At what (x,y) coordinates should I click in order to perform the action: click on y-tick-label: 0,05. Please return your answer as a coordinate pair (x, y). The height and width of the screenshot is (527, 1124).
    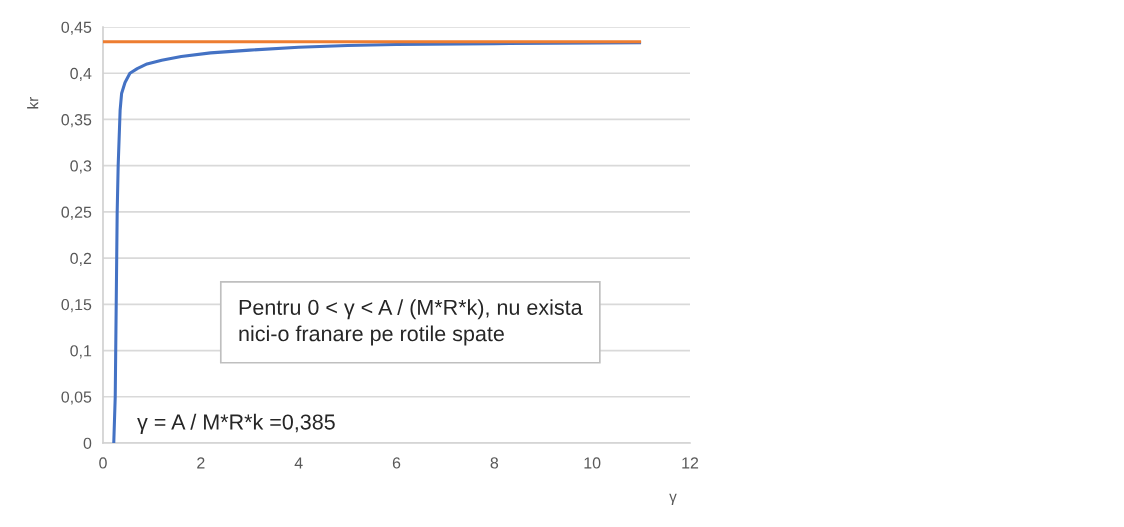
    Looking at the image, I should click on (76, 398).